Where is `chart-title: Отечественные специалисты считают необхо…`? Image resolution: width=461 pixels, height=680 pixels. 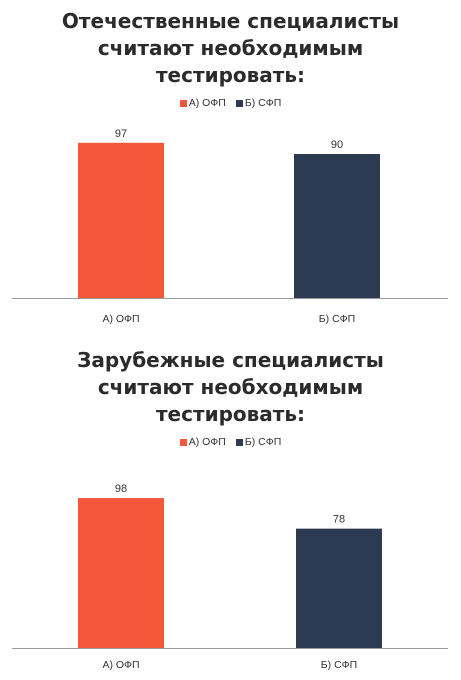
chart-title: Отечественные специалисты считают необхо… is located at coordinates (230, 48).